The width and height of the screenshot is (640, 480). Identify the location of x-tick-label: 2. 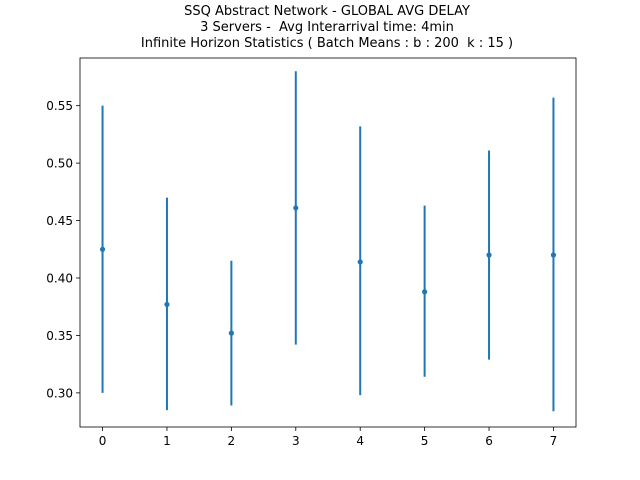
(232, 441).